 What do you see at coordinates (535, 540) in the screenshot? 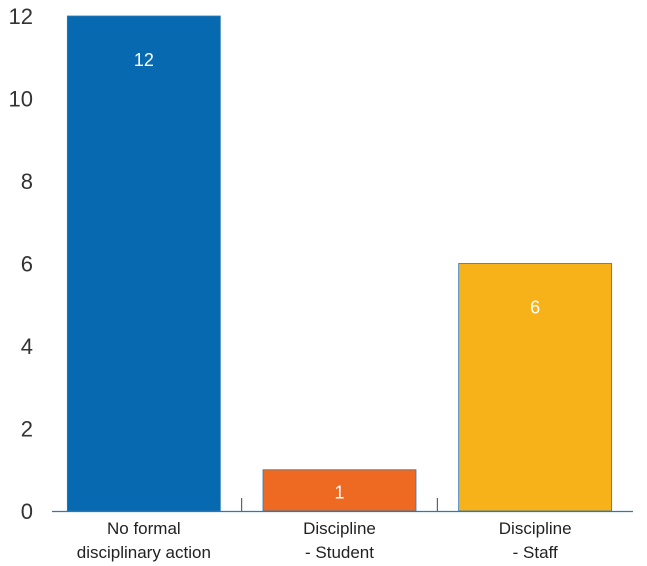
I see `x-category-label: Discipline - Staff` at bounding box center [535, 540].